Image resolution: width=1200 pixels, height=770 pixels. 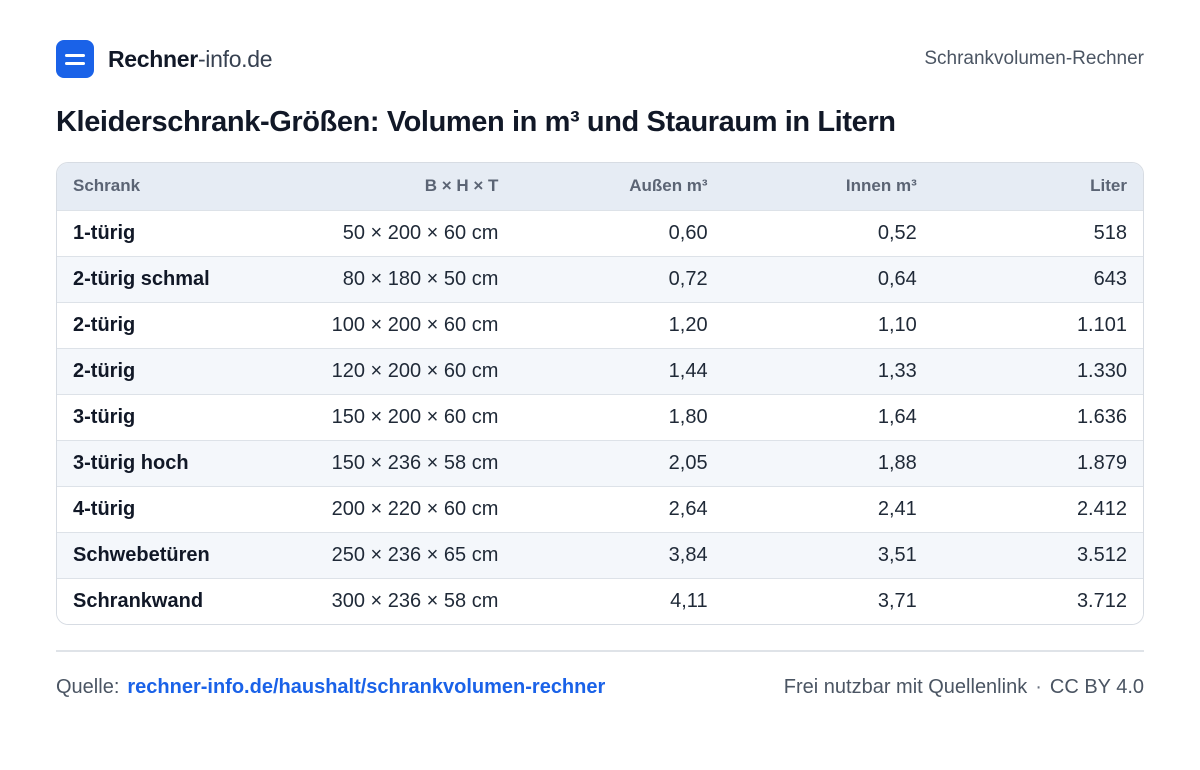 What do you see at coordinates (415, 324) in the screenshot?
I see `cell-dimensions: 100 × 200 × 60 cm` at bounding box center [415, 324].